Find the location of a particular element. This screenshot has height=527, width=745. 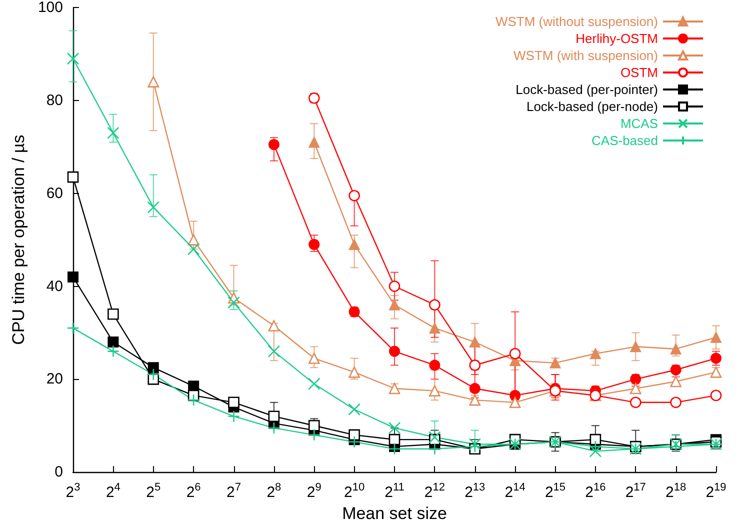

legend-label: Lock-based (per-pointer) is located at coordinates (587, 89).